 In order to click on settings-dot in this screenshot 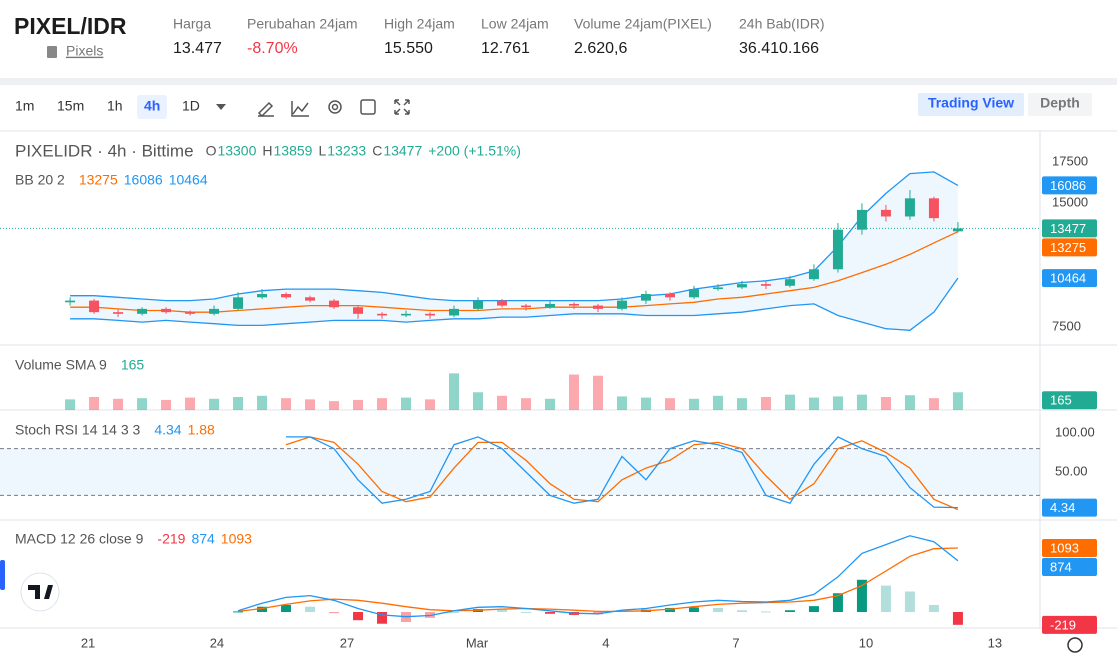, I will do `click(335, 107)`.